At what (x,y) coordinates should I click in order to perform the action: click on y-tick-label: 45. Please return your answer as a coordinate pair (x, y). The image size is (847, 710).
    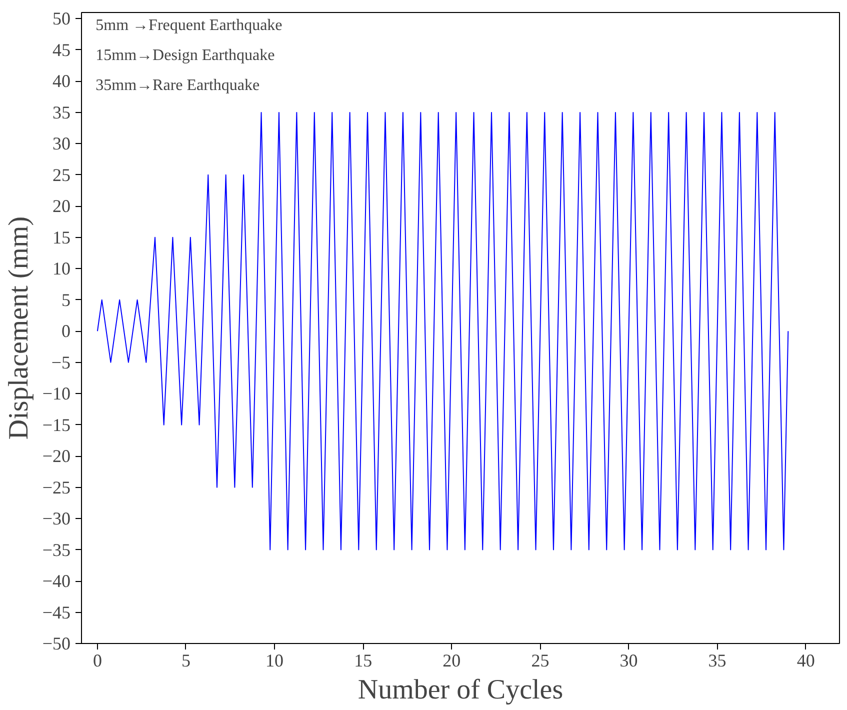
    Looking at the image, I should click on (61, 50).